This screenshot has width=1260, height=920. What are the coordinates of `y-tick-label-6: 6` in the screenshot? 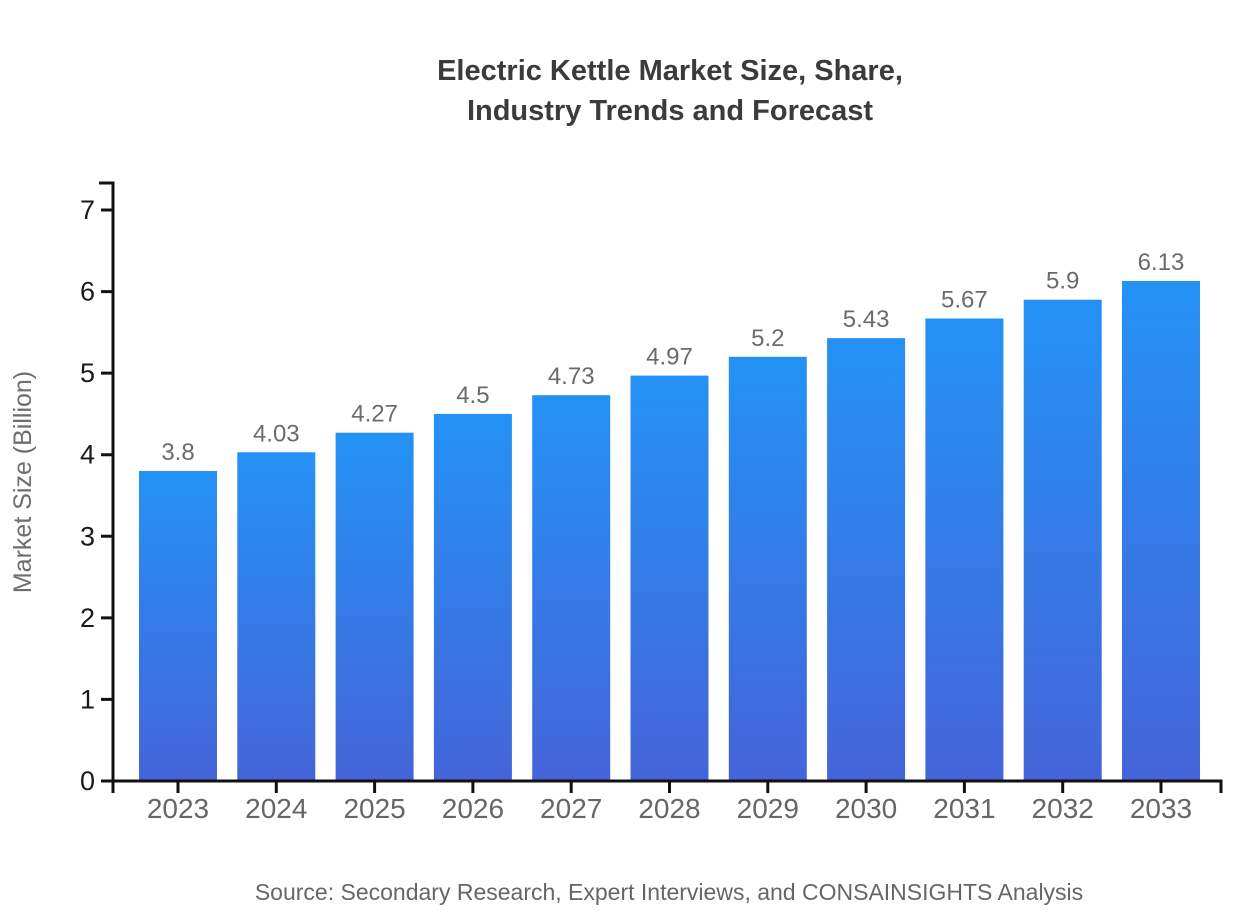 It's located at (87, 292).